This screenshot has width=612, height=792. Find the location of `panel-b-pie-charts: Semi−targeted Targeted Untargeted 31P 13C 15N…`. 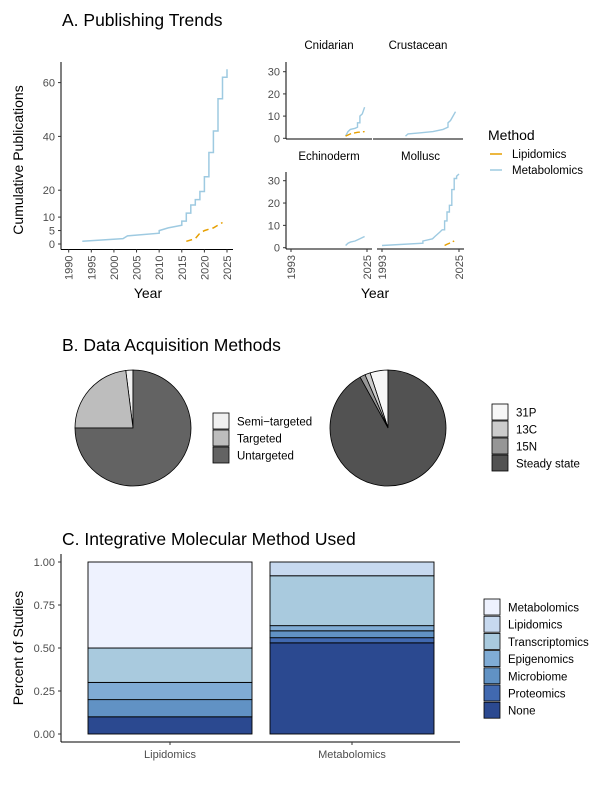

panel-b-pie-charts: Semi−targeted Targeted Untargeted 31P 13C 15N… is located at coordinates (327, 428).